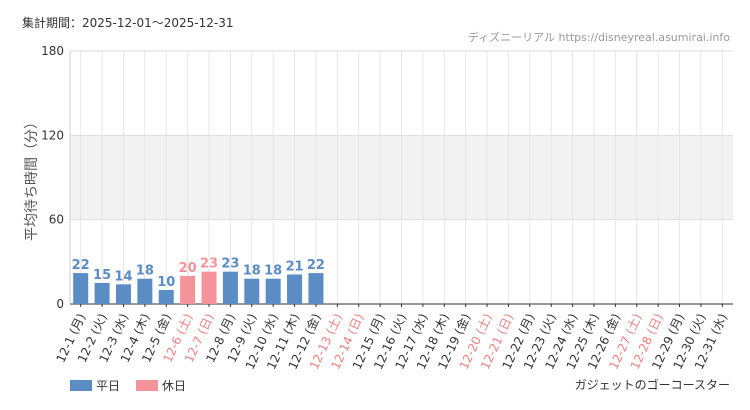  Describe the element at coordinates (166, 282) in the screenshot. I see `value-label: 10` at that location.